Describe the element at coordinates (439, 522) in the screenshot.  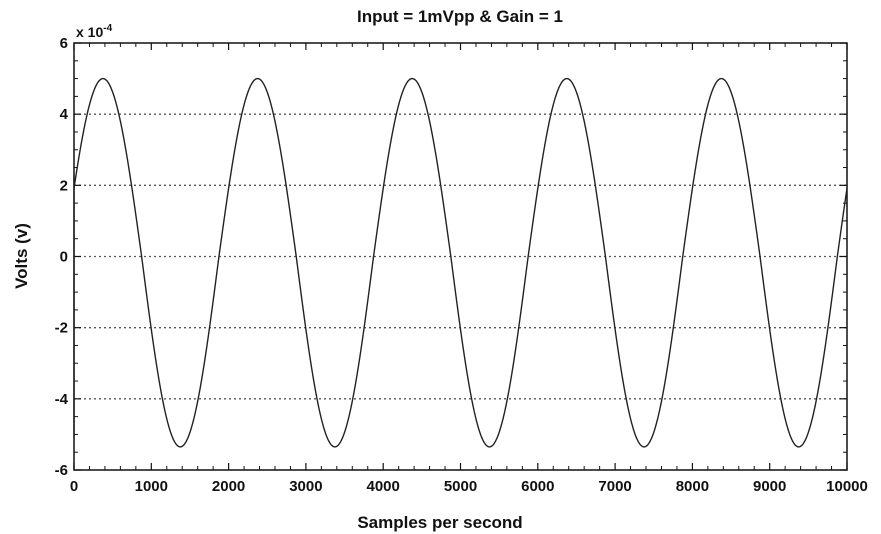
I see `x-axis-label: Samples per second` at that location.